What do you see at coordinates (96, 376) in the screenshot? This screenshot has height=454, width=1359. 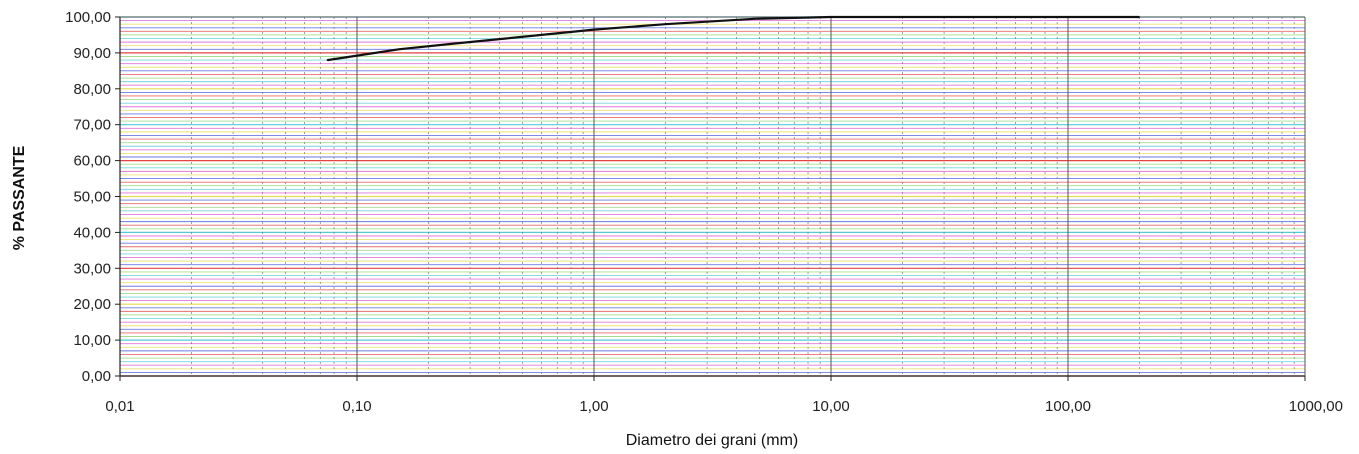 I see `y-tick-label: 0,00` at bounding box center [96, 376].